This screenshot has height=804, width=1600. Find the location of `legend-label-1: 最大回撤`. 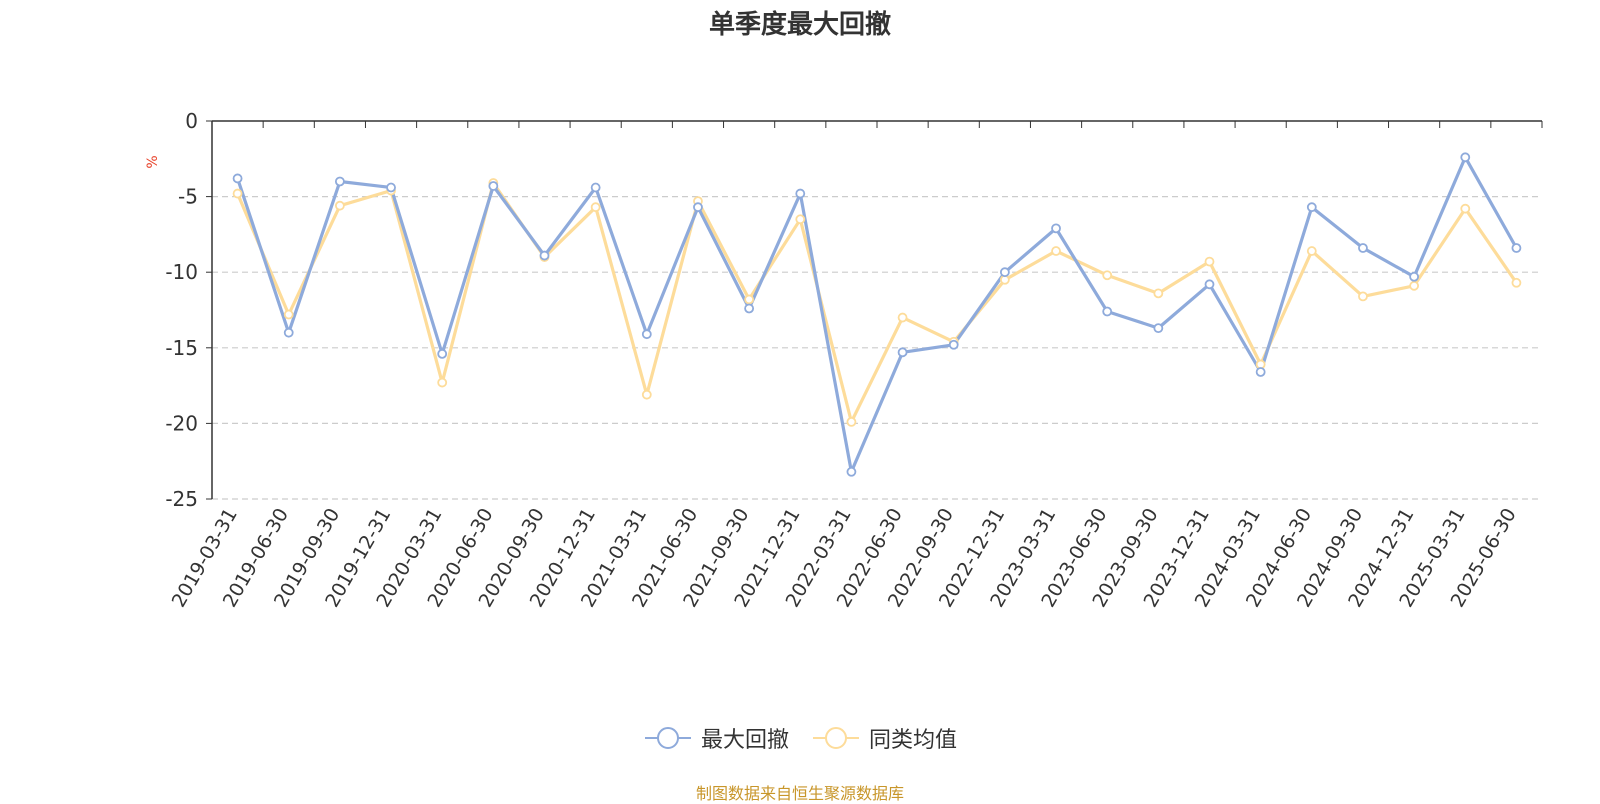

legend-label-1: 最大回撤 is located at coordinates (744, 740).